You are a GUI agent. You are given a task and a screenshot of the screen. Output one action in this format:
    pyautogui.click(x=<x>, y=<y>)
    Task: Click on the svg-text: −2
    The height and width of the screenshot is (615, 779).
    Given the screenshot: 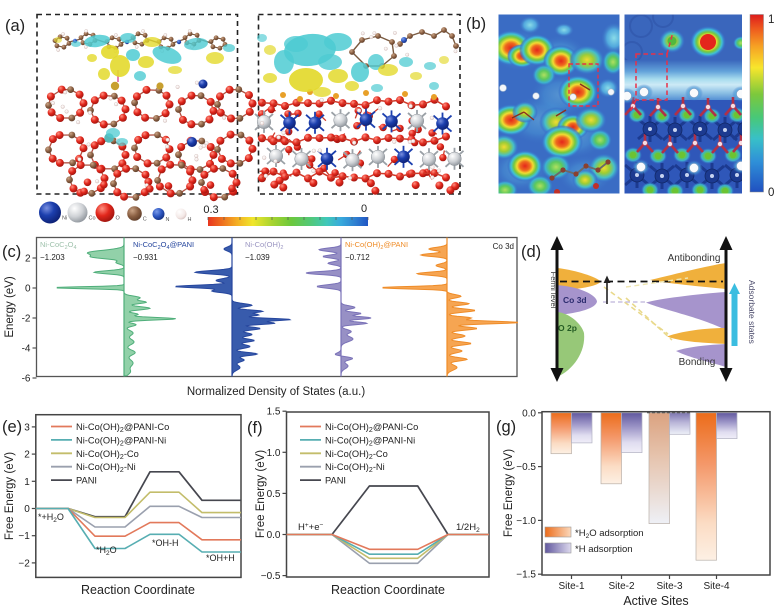 What is the action you would take?
    pyautogui.click(x=24, y=563)
    